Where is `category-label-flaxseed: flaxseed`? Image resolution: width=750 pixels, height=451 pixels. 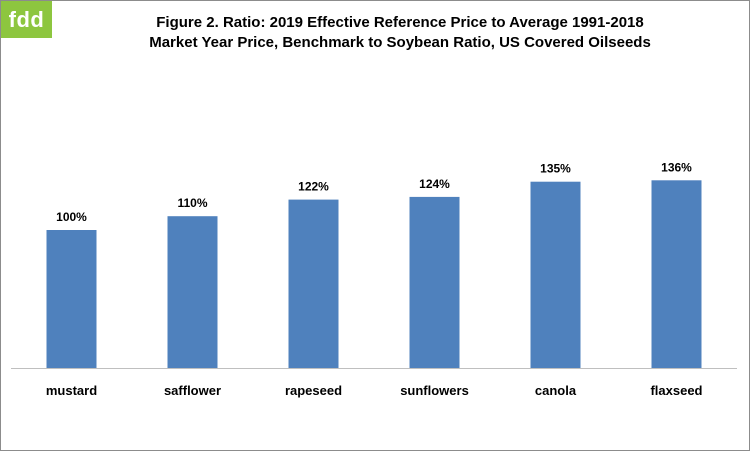
category-label-flaxseed: flaxseed is located at coordinates (676, 390).